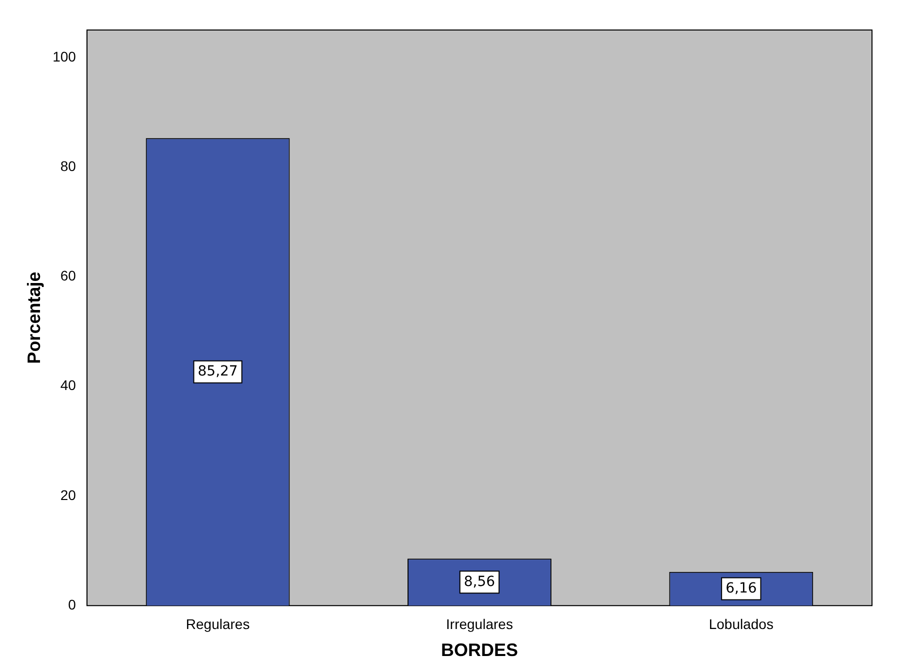  What do you see at coordinates (68, 385) in the screenshot?
I see `y-tick-label: 40` at bounding box center [68, 385].